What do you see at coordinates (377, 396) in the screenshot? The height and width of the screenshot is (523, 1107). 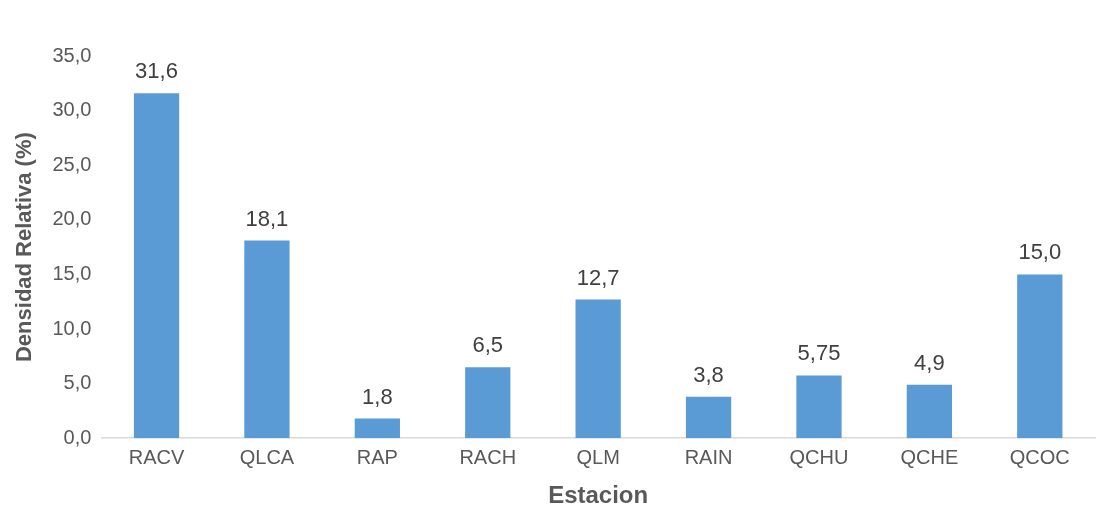 I see `data-label: 1,8` at bounding box center [377, 396].